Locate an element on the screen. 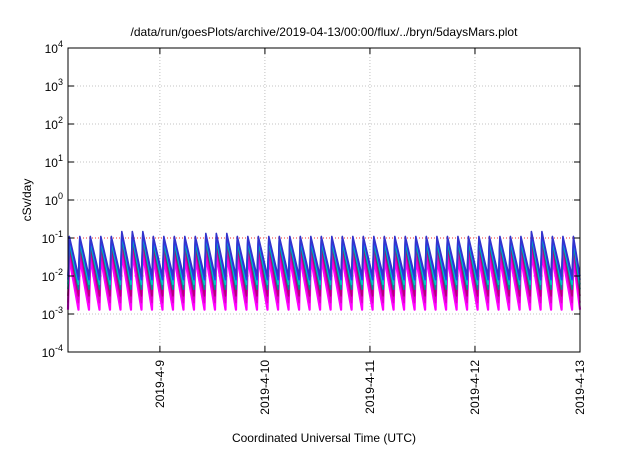 Image resolution: width=640 pixels, height=453 pixels. x-tick-label: 2019-4-11 is located at coordinates (370, 387).